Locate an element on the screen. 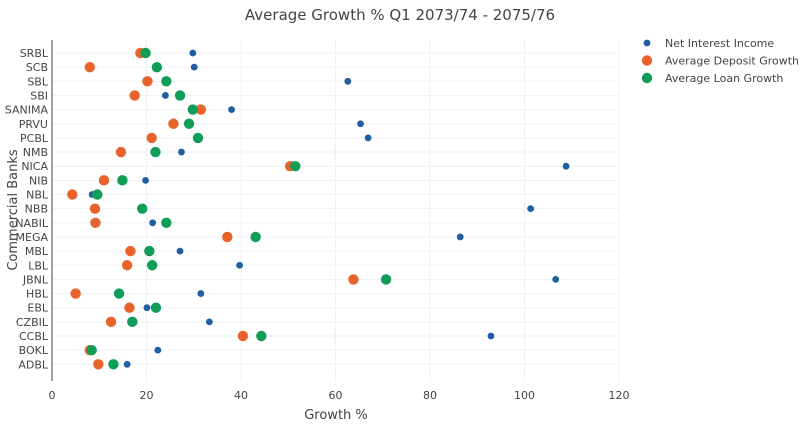 The height and width of the screenshot is (431, 800). point-average-loan-growth-bokl is located at coordinates (91, 350).